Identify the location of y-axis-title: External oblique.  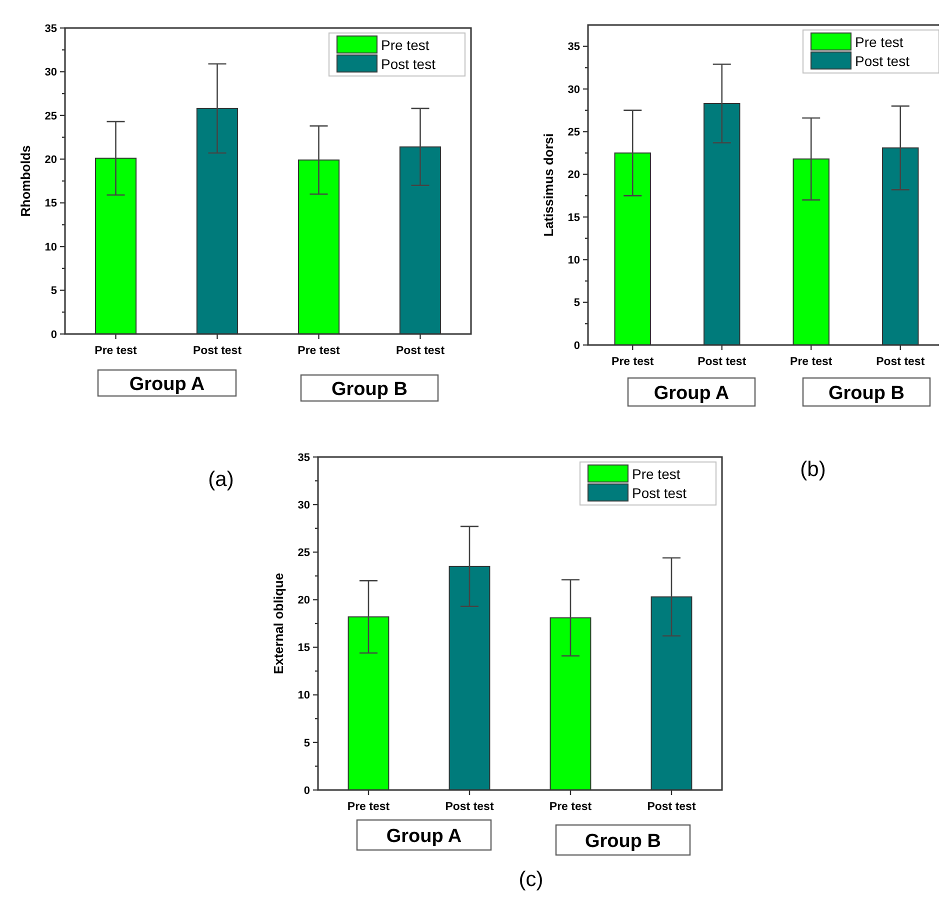
(278, 623).